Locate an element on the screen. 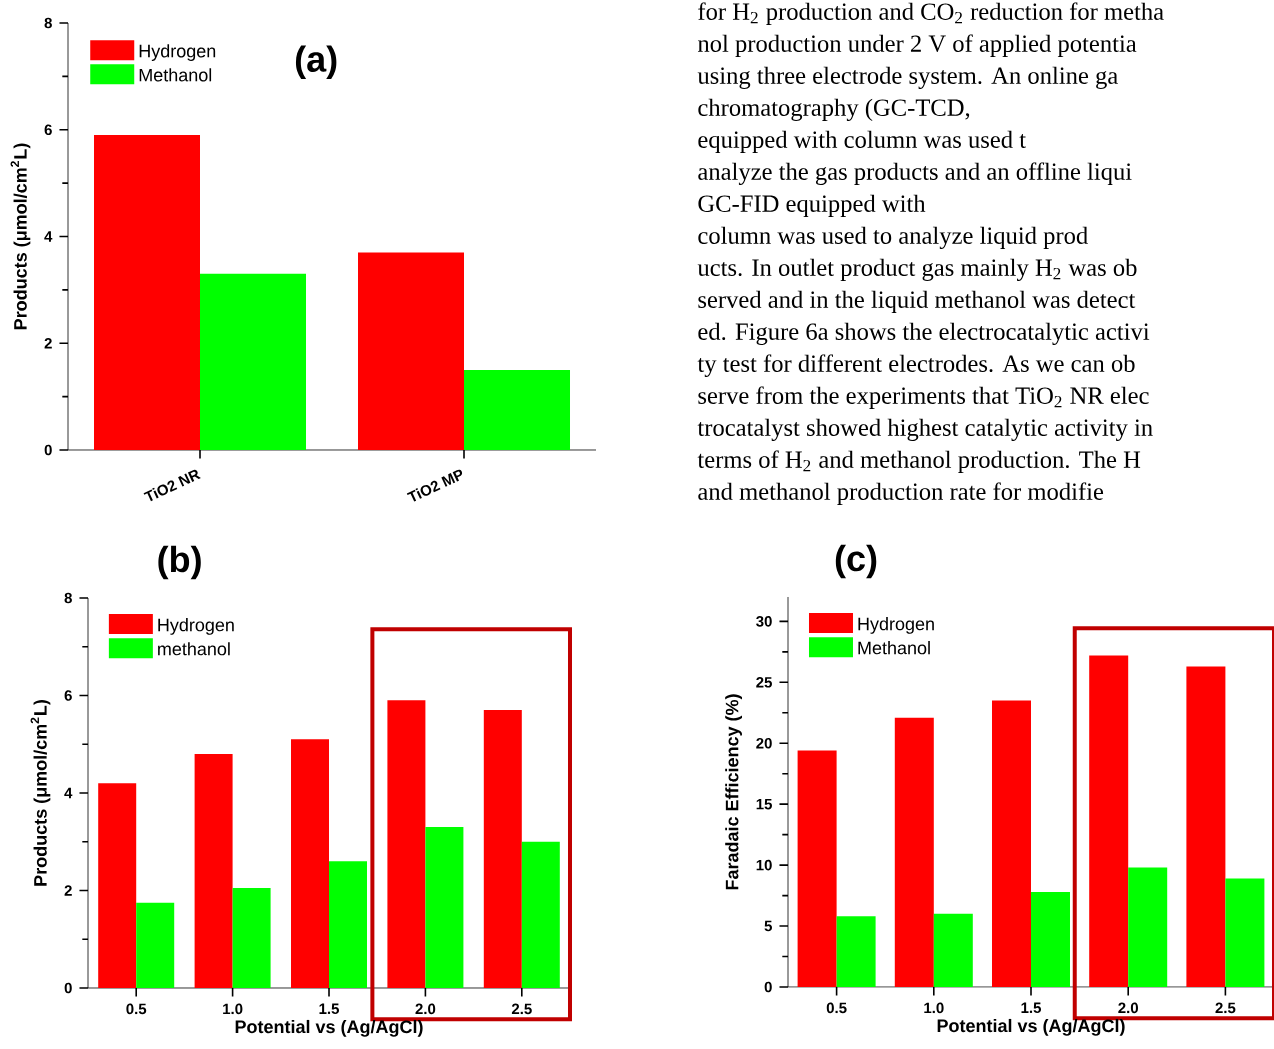 This screenshot has width=1274, height=1049. text: ty test for different electrodes. As we can ob is located at coordinates (916, 366).